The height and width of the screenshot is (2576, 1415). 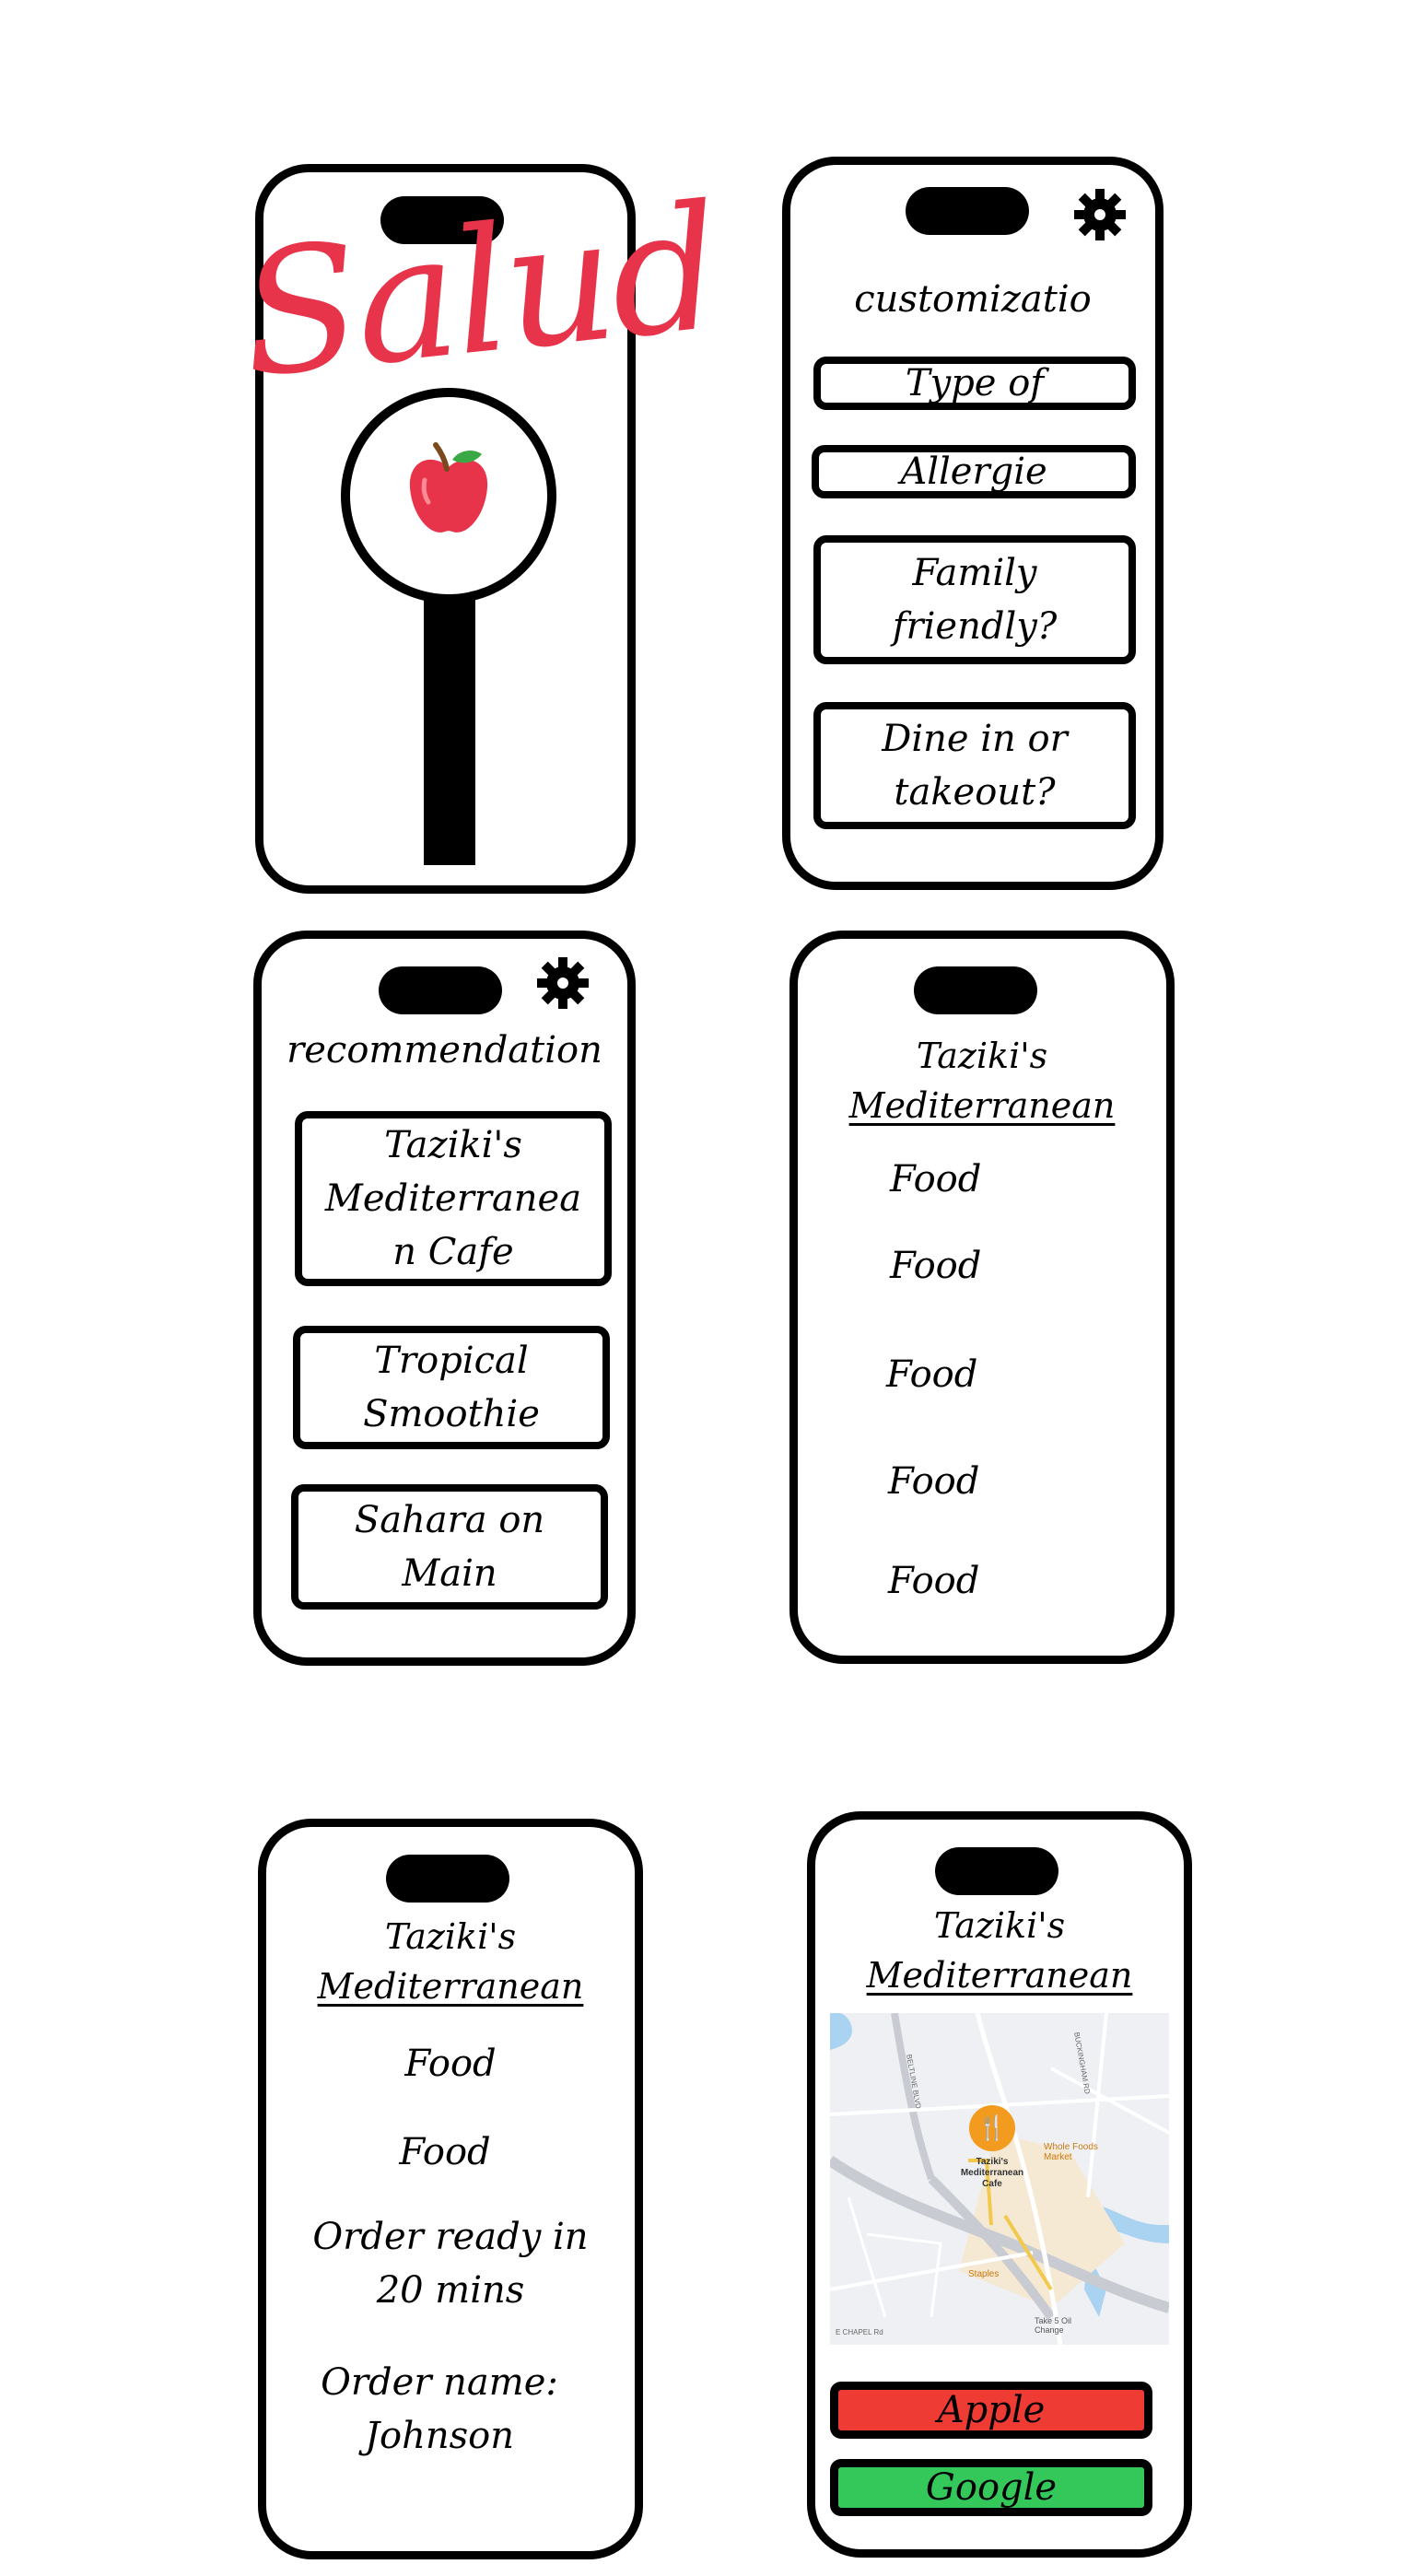 I want to click on recommendation-item-tropical-smoothie: Tropical Smoothie, so click(x=451, y=1387).